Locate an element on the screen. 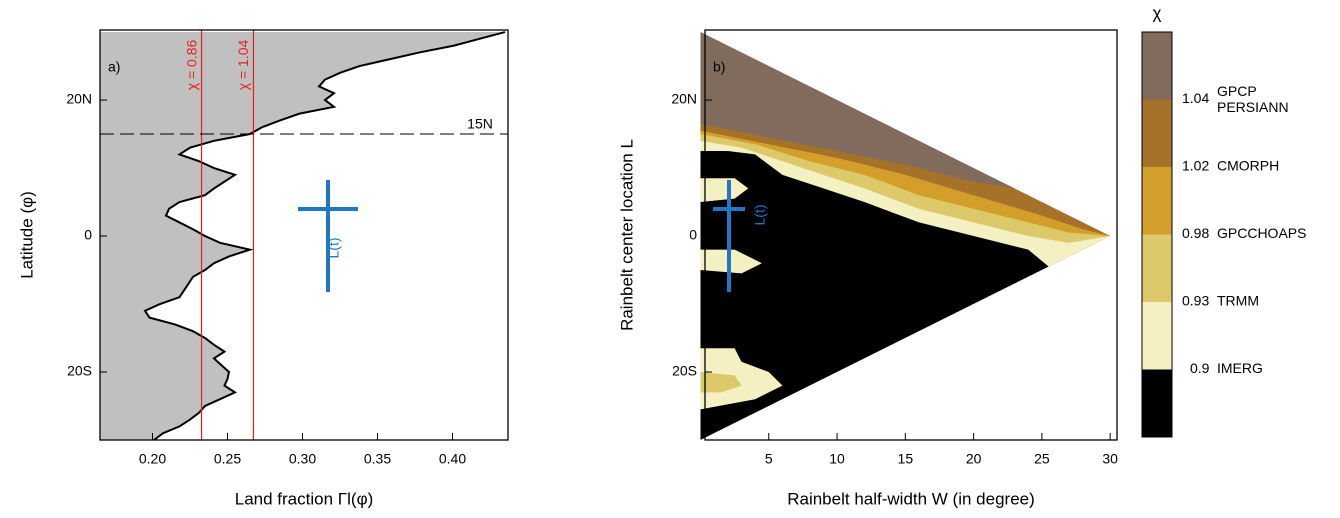 Image resolution: width=1340 pixels, height=518 pixels. product-label: PERSIANN is located at coordinates (1253, 107).